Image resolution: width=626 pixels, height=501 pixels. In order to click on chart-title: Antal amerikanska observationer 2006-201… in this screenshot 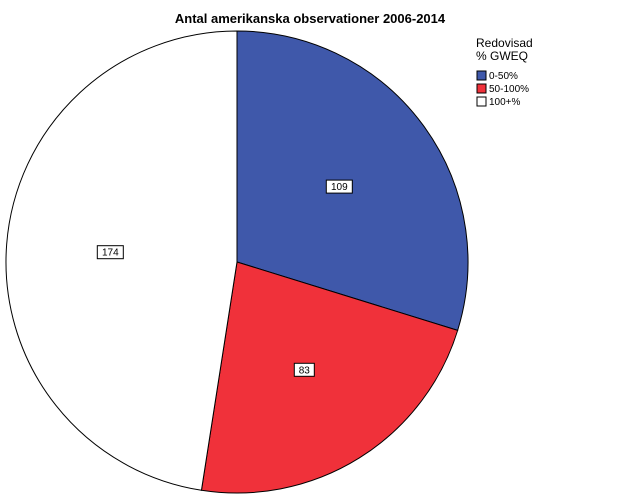, I will do `click(310, 18)`.